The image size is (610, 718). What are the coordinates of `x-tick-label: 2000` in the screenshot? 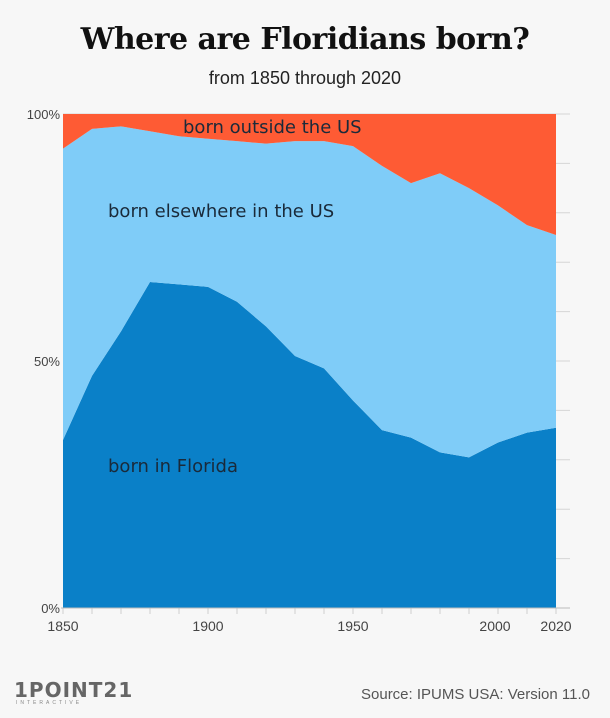 It's located at (494, 626).